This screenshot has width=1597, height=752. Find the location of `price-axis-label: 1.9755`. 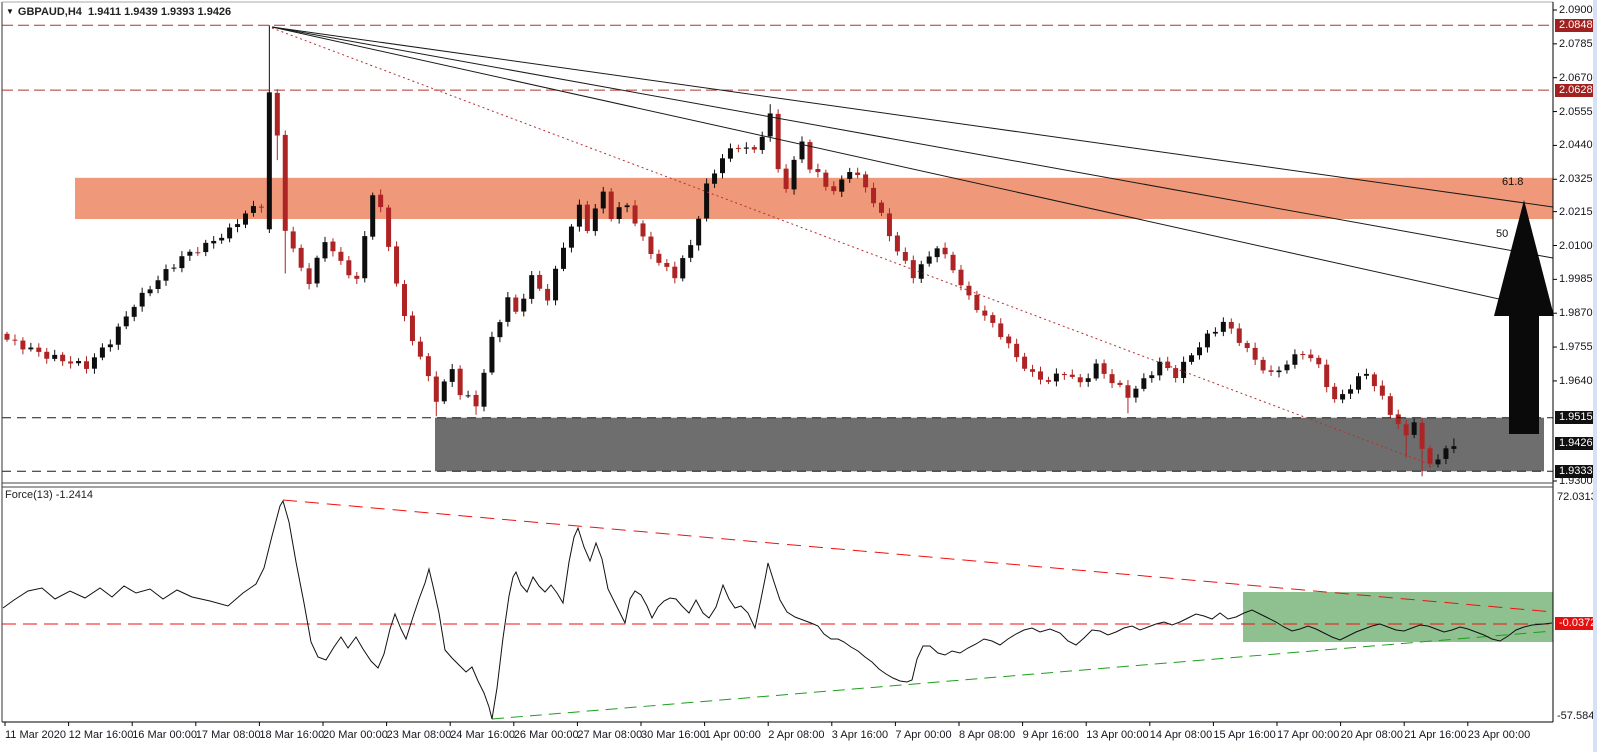

price-axis-label: 1.9755 is located at coordinates (1576, 347).